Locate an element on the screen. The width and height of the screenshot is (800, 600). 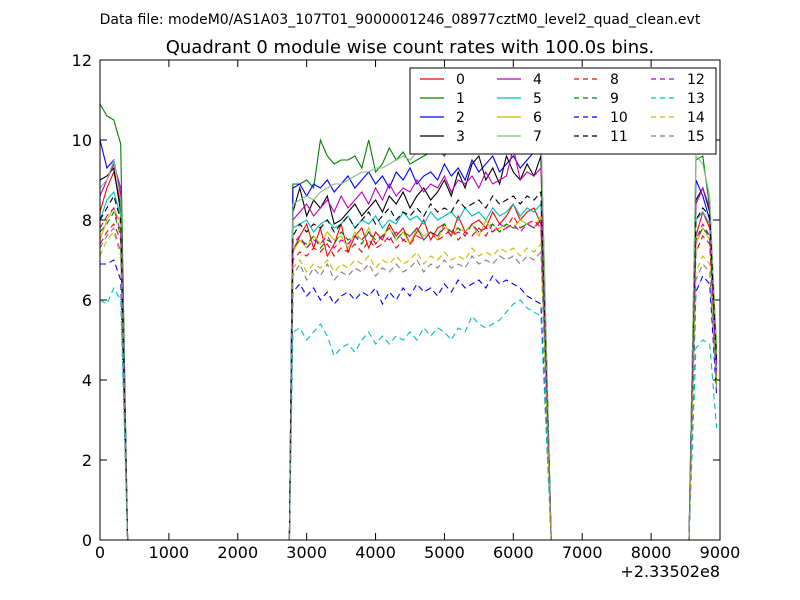
legend-label-11: 11 is located at coordinates (619, 137).